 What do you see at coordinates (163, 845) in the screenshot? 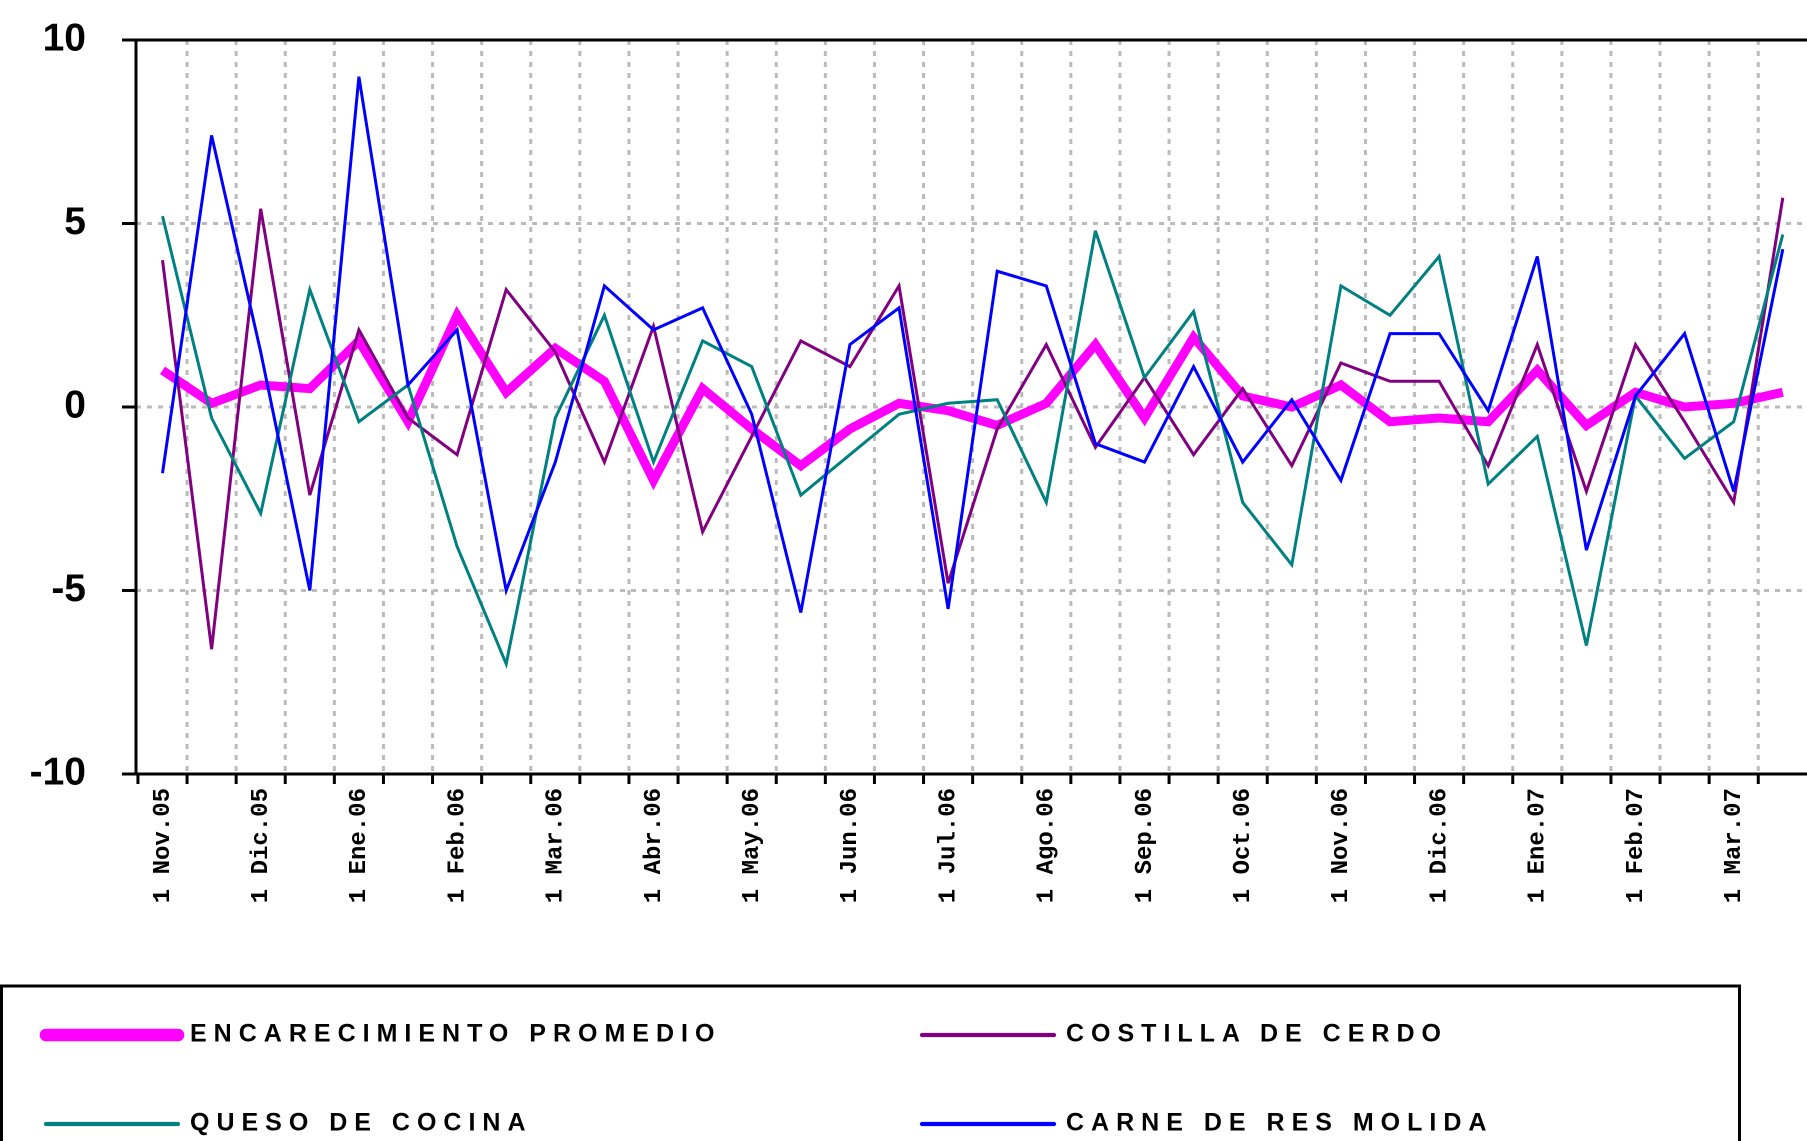
I see `x-tick-label: 1 Nov.05` at bounding box center [163, 845].